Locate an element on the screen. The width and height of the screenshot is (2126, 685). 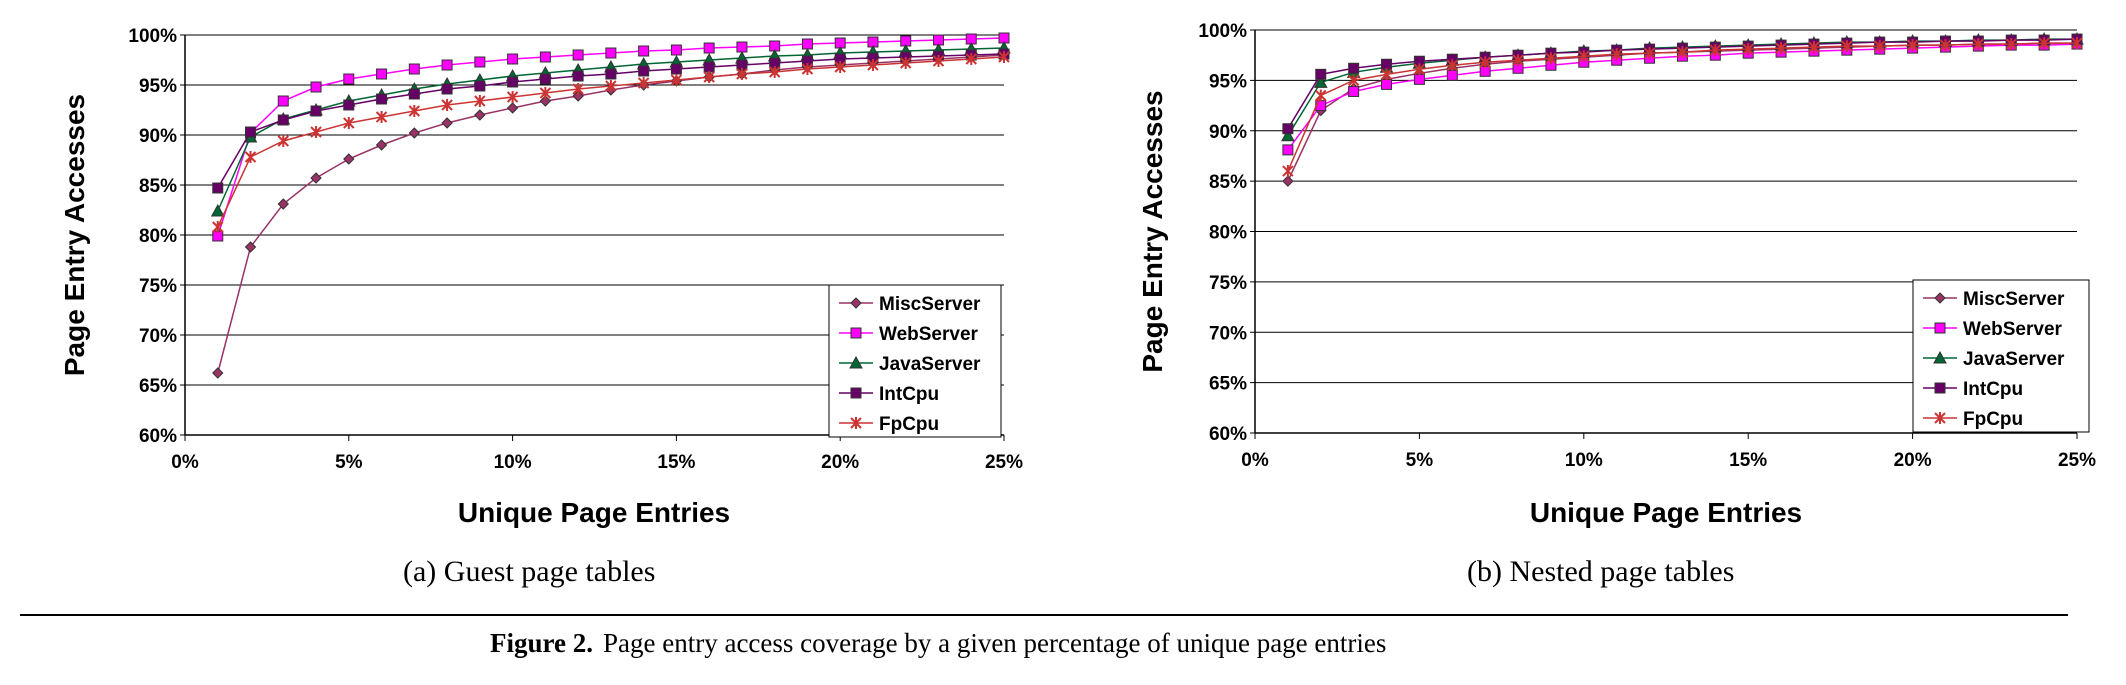
legend: MiscServer WebServer JavaServer IntCpu FpCpu is located at coordinates (2001, 356).